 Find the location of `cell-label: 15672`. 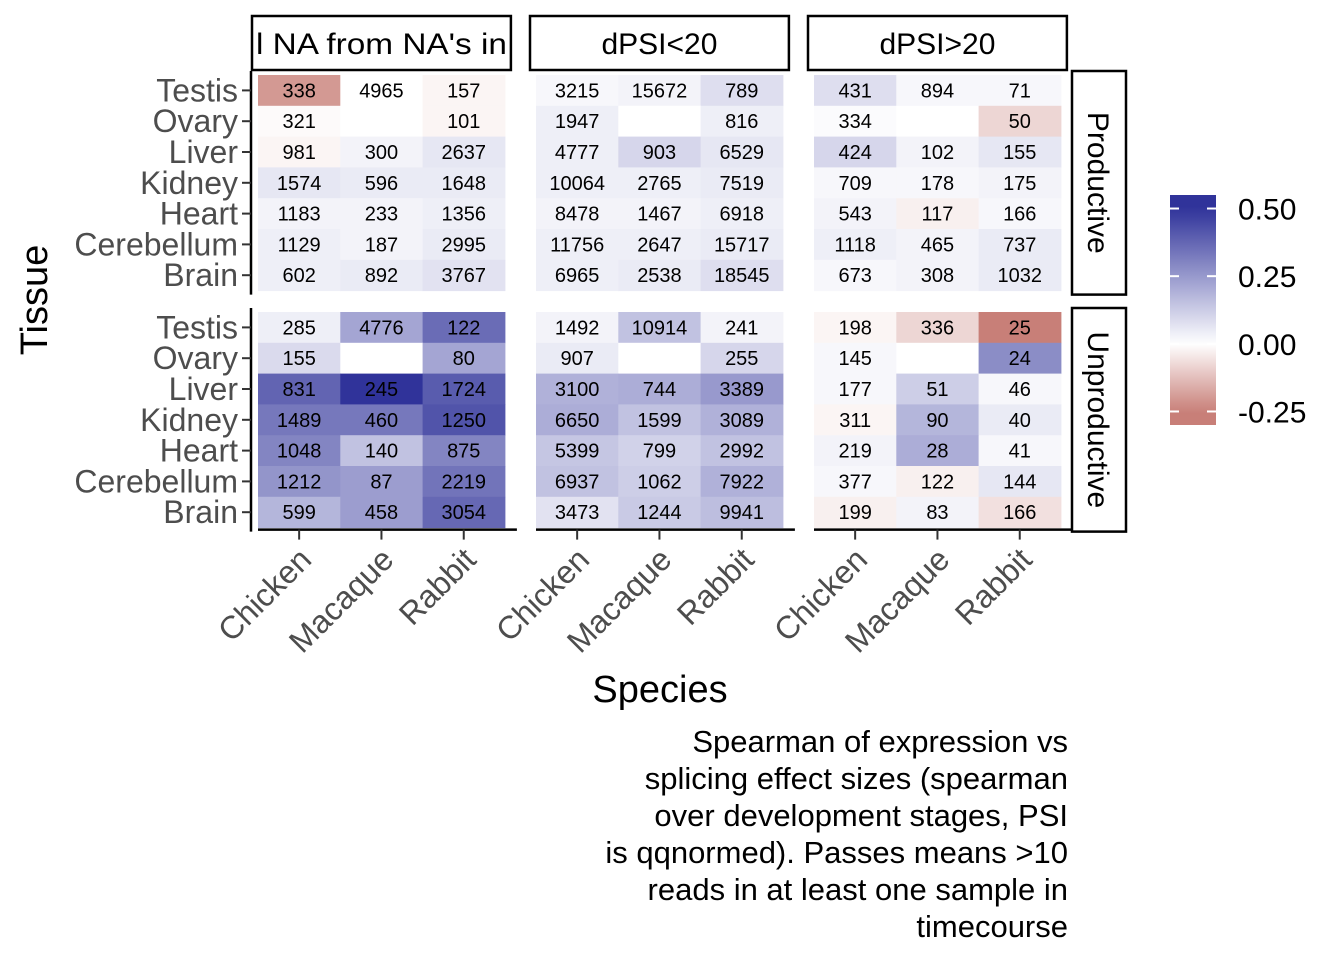

cell-label: 15672 is located at coordinates (660, 91).